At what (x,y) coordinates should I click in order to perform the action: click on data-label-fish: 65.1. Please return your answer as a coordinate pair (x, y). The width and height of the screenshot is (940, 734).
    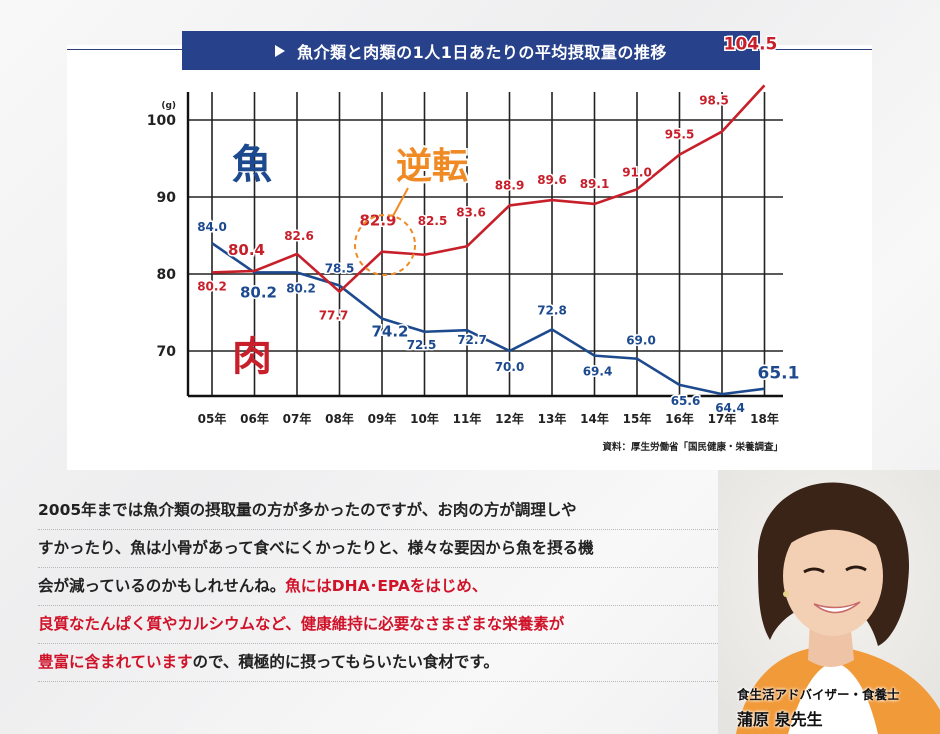
    Looking at the image, I should click on (779, 374).